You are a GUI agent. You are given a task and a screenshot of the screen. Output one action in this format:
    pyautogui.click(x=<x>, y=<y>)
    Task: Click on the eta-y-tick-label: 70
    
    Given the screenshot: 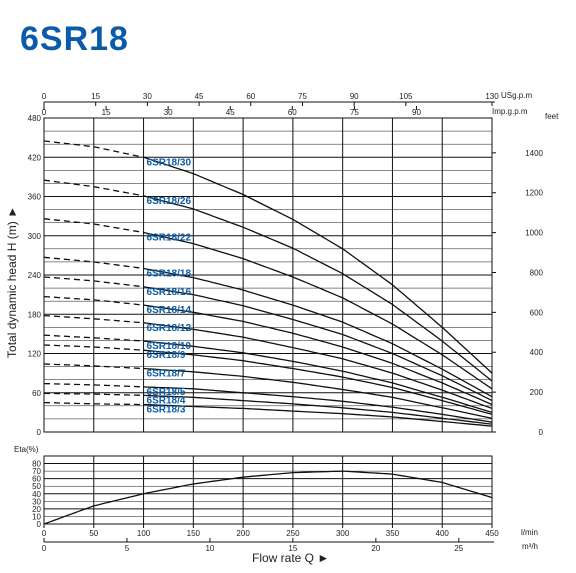 What is the action you would take?
    pyautogui.click(x=36, y=471)
    